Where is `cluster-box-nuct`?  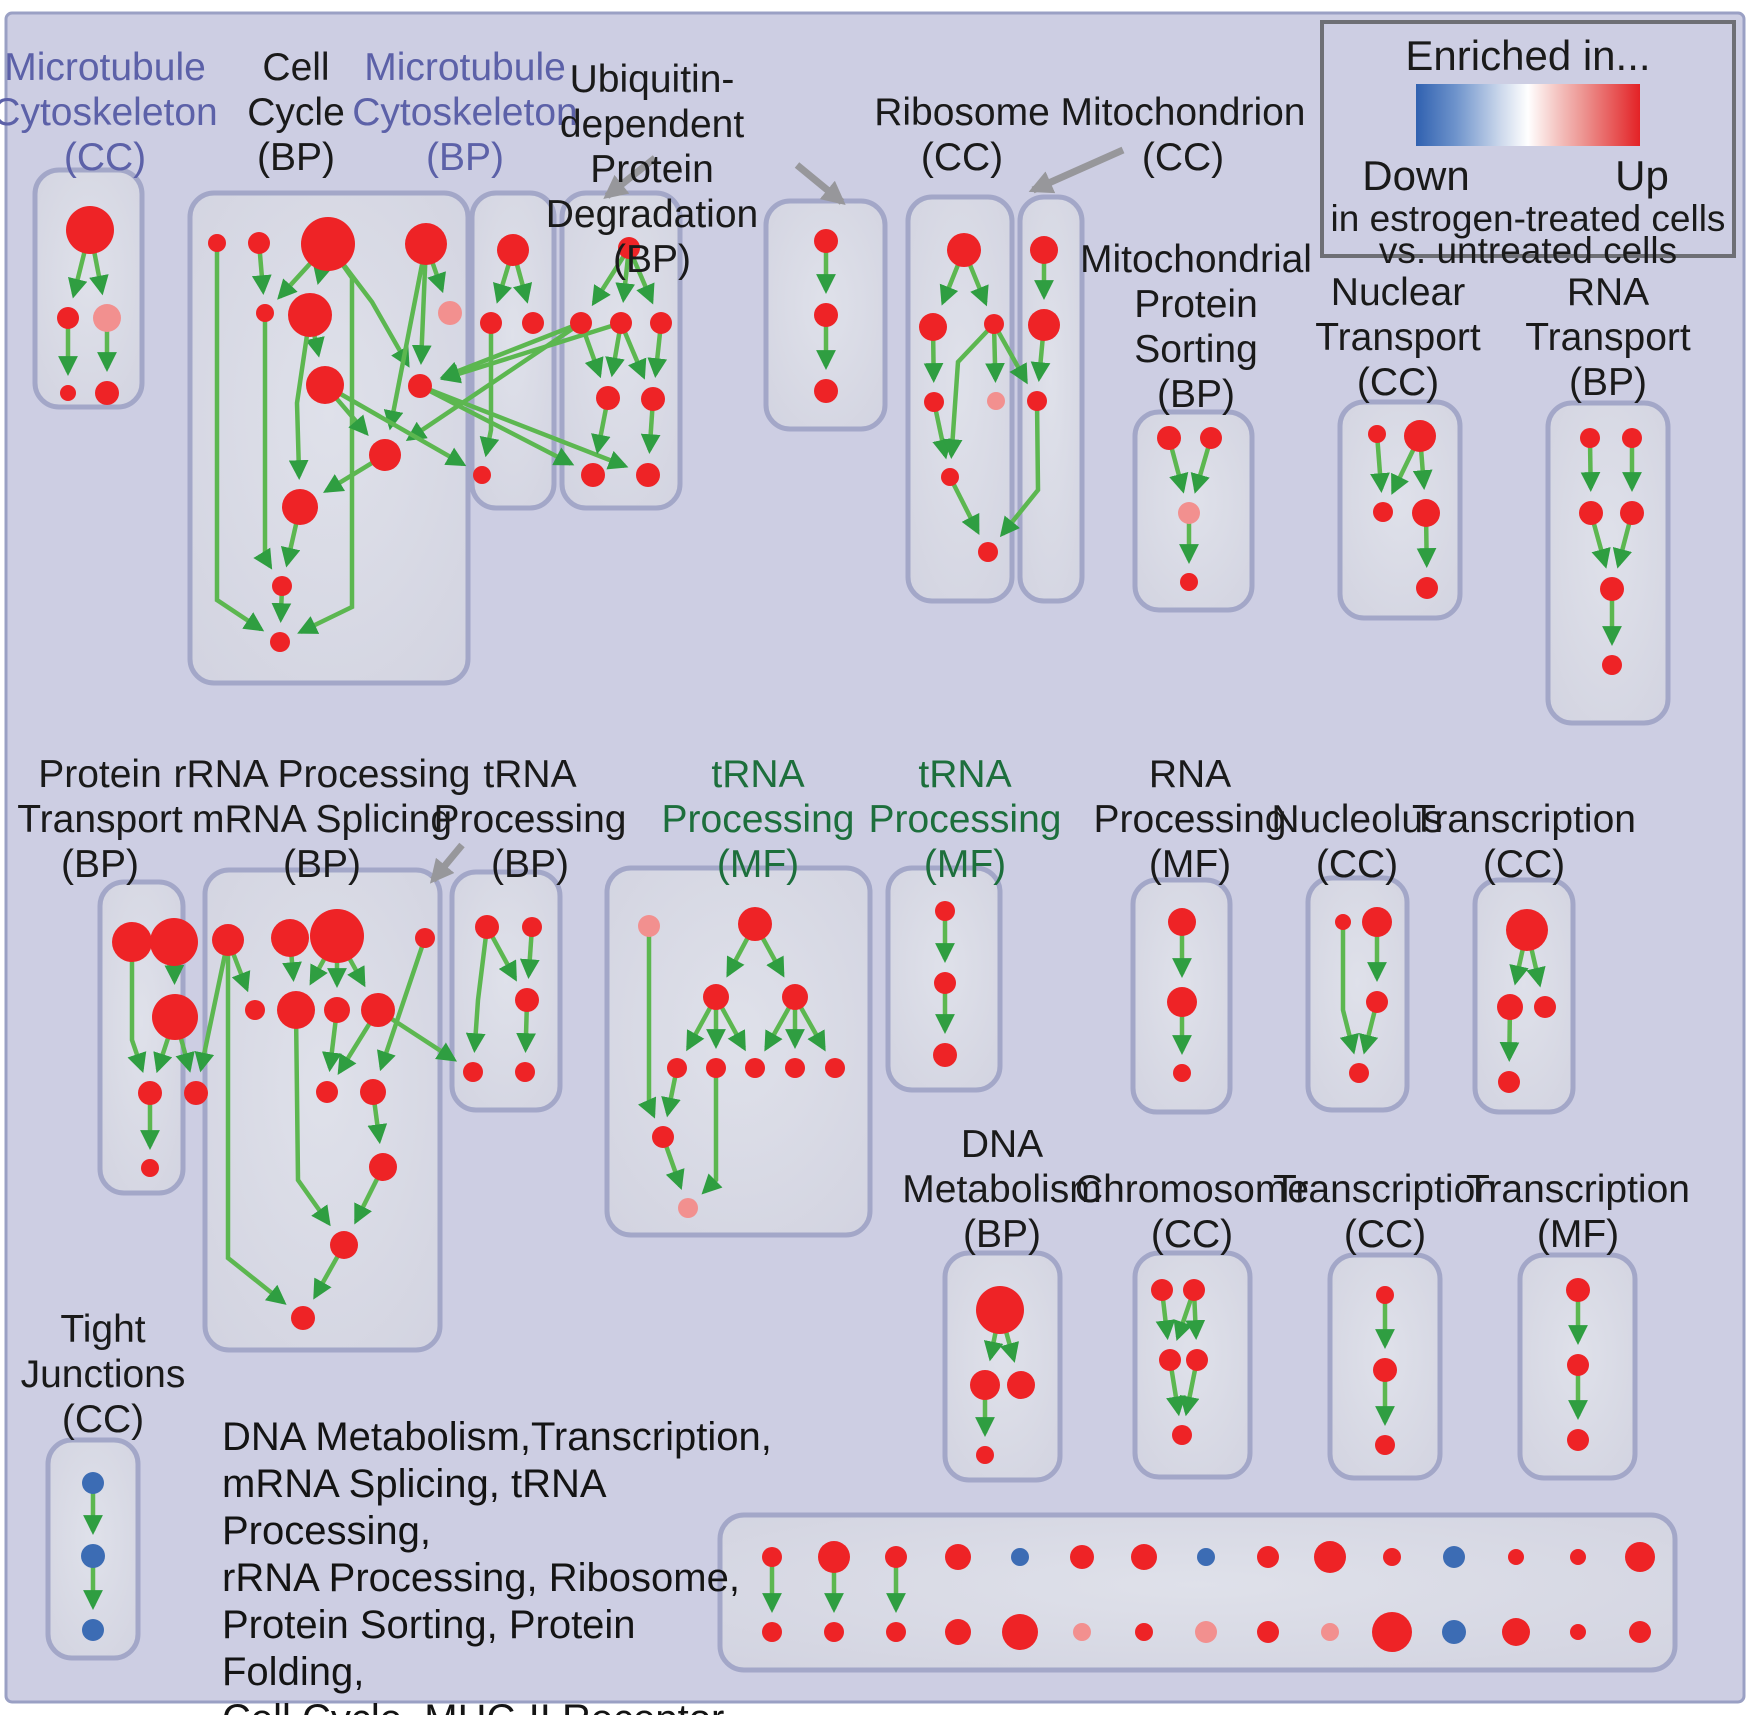 cluster-box-nuct is located at coordinates (1400, 510).